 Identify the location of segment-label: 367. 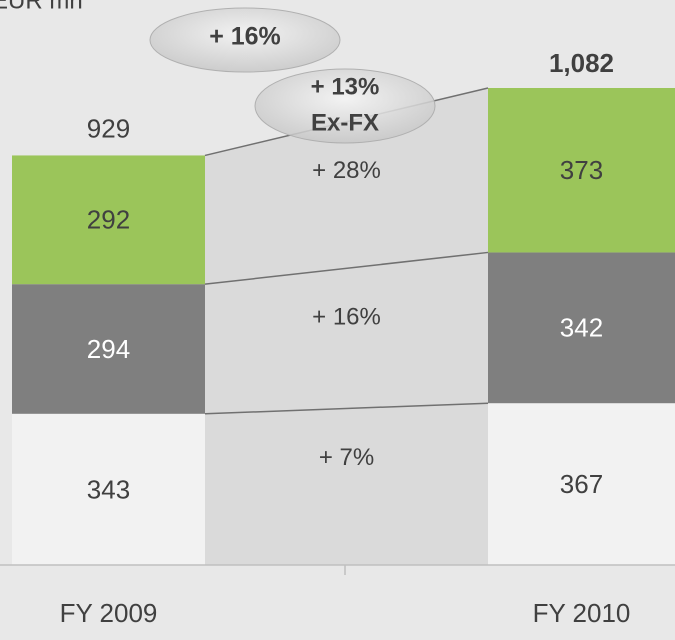
(581, 484).